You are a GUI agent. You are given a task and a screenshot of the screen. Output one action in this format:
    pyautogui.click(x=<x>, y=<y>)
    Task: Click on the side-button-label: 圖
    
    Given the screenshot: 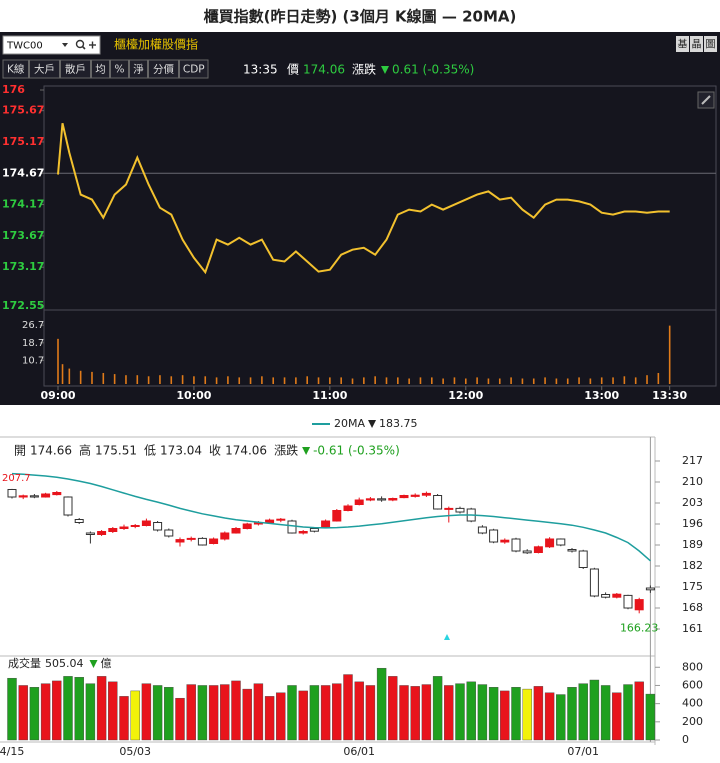 What is the action you would take?
    pyautogui.click(x=711, y=45)
    